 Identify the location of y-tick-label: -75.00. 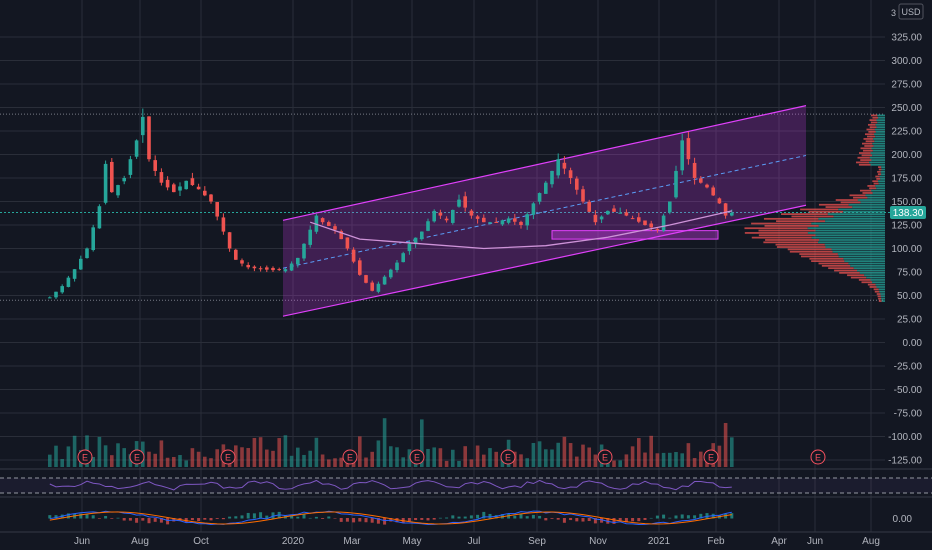
(908, 414).